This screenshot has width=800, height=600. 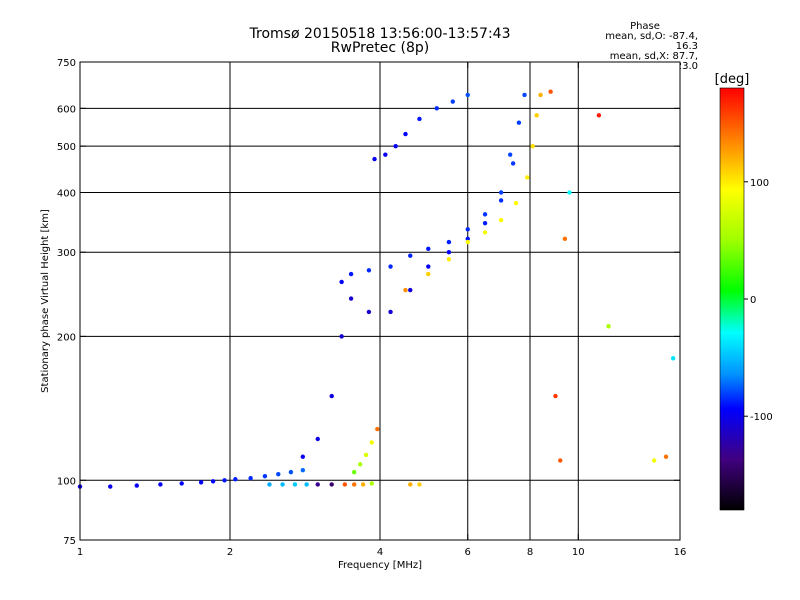 What do you see at coordinates (612, 276) in the screenshot?
I see `series-scattered` at bounding box center [612, 276].